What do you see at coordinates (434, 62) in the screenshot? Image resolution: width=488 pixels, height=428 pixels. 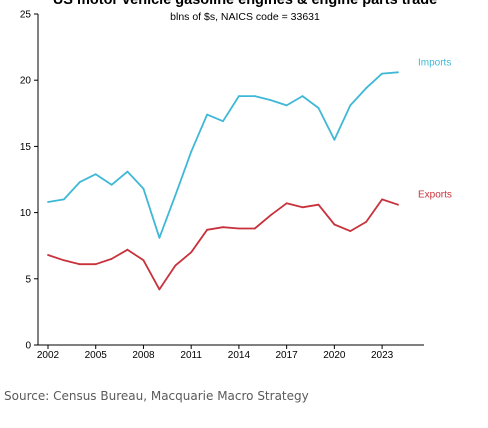 I see `imports-series-label: Imports` at bounding box center [434, 62].